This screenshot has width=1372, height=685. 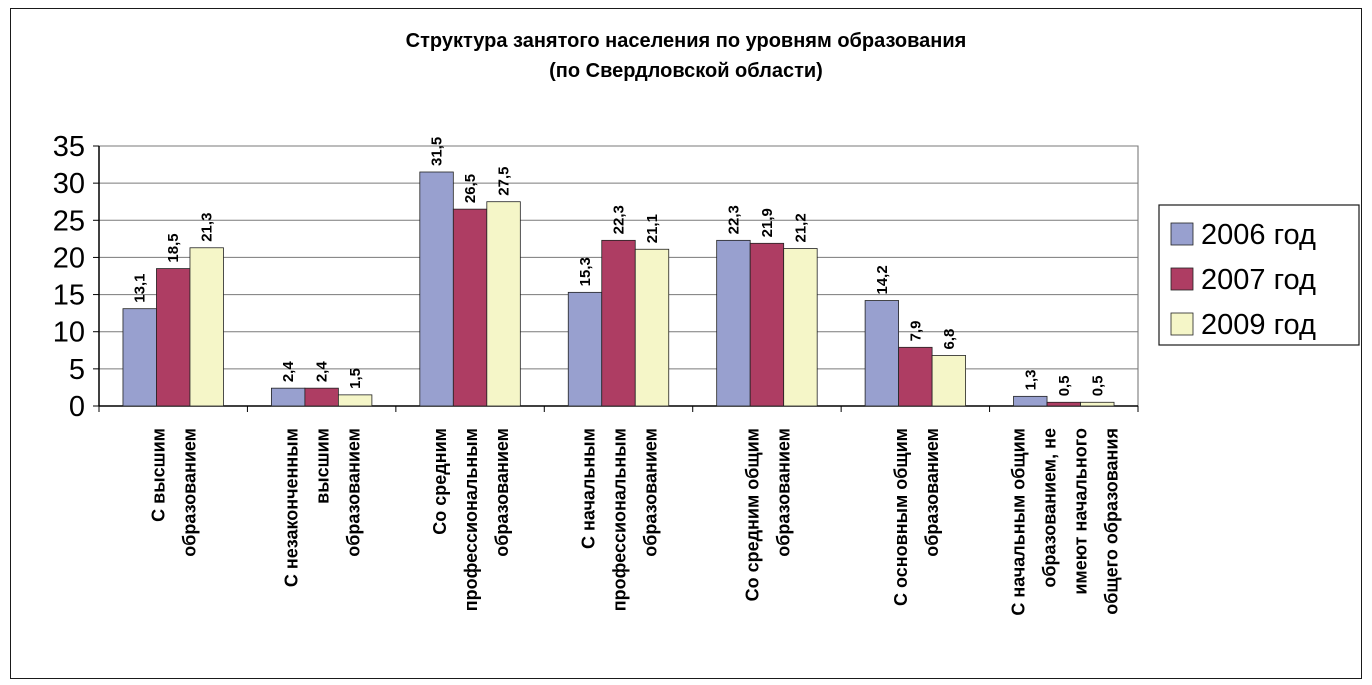 What do you see at coordinates (949, 339) in the screenshot?
I see `data-label: 6,8` at bounding box center [949, 339].